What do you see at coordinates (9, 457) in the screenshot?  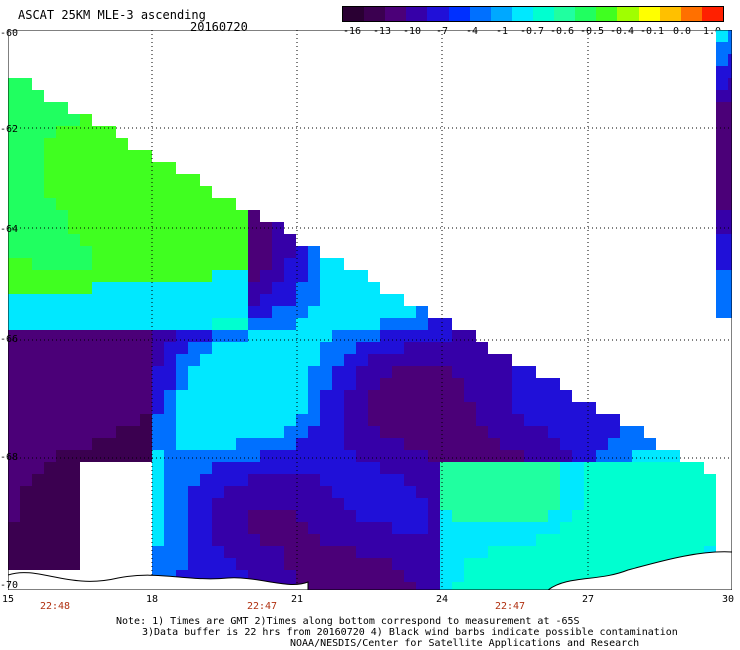 I see `lat-label: -68` at bounding box center [9, 457].